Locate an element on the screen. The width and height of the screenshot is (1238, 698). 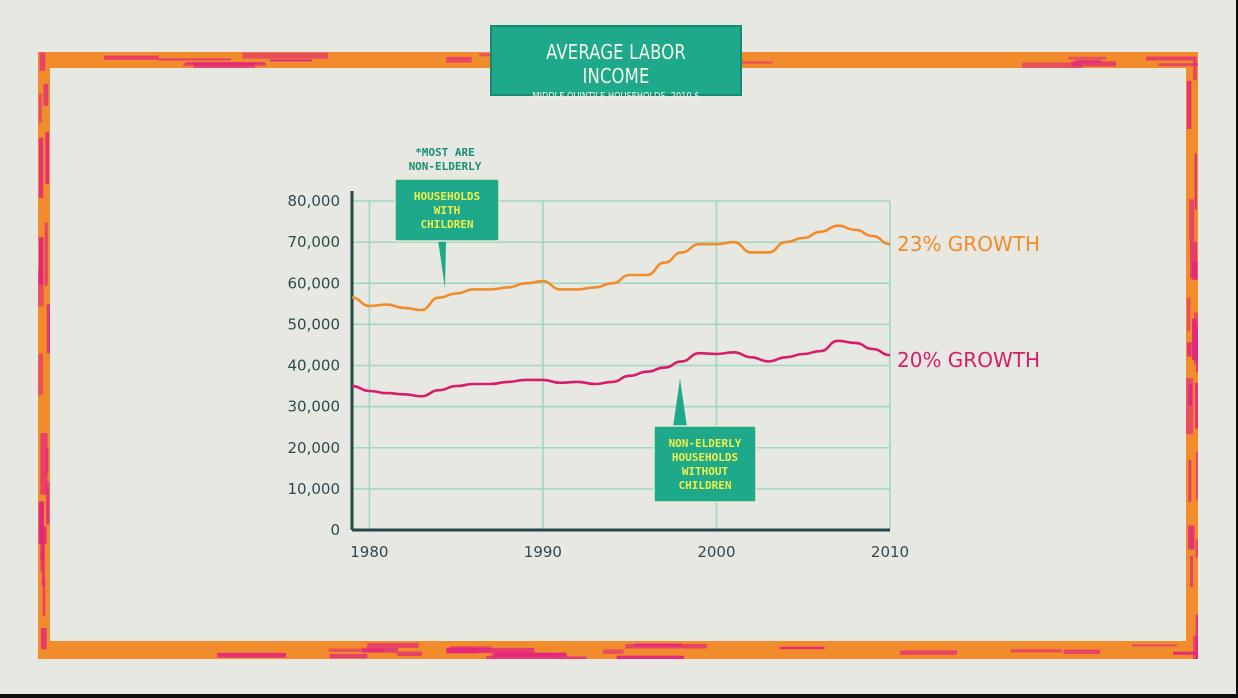
callout-without-children-text: WITHOUT is located at coordinates (705, 471).